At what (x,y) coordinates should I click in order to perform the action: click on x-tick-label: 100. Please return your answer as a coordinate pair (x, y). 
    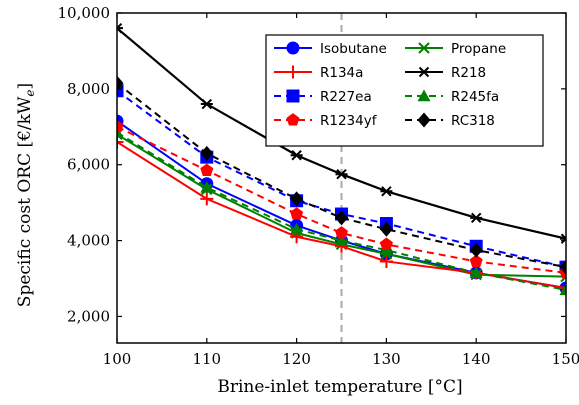
    Looking at the image, I should click on (117, 359).